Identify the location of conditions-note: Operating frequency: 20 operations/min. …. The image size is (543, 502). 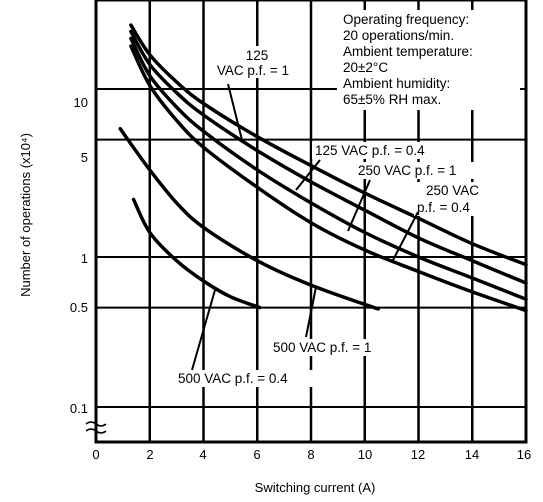
(408, 59).